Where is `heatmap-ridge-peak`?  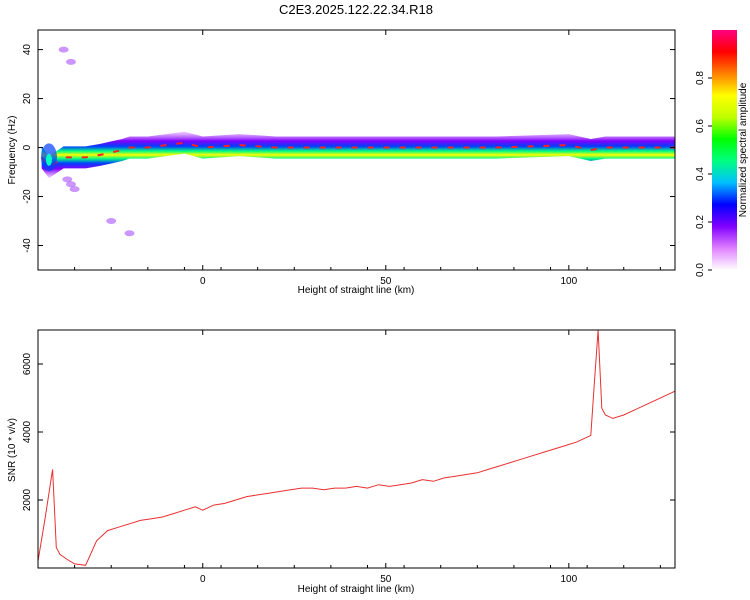
heatmap-ridge-peak is located at coordinates (357, 155).